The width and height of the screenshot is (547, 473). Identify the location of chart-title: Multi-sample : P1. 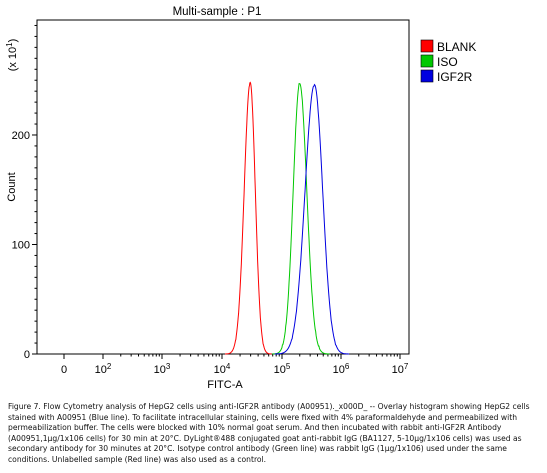
(217, 12).